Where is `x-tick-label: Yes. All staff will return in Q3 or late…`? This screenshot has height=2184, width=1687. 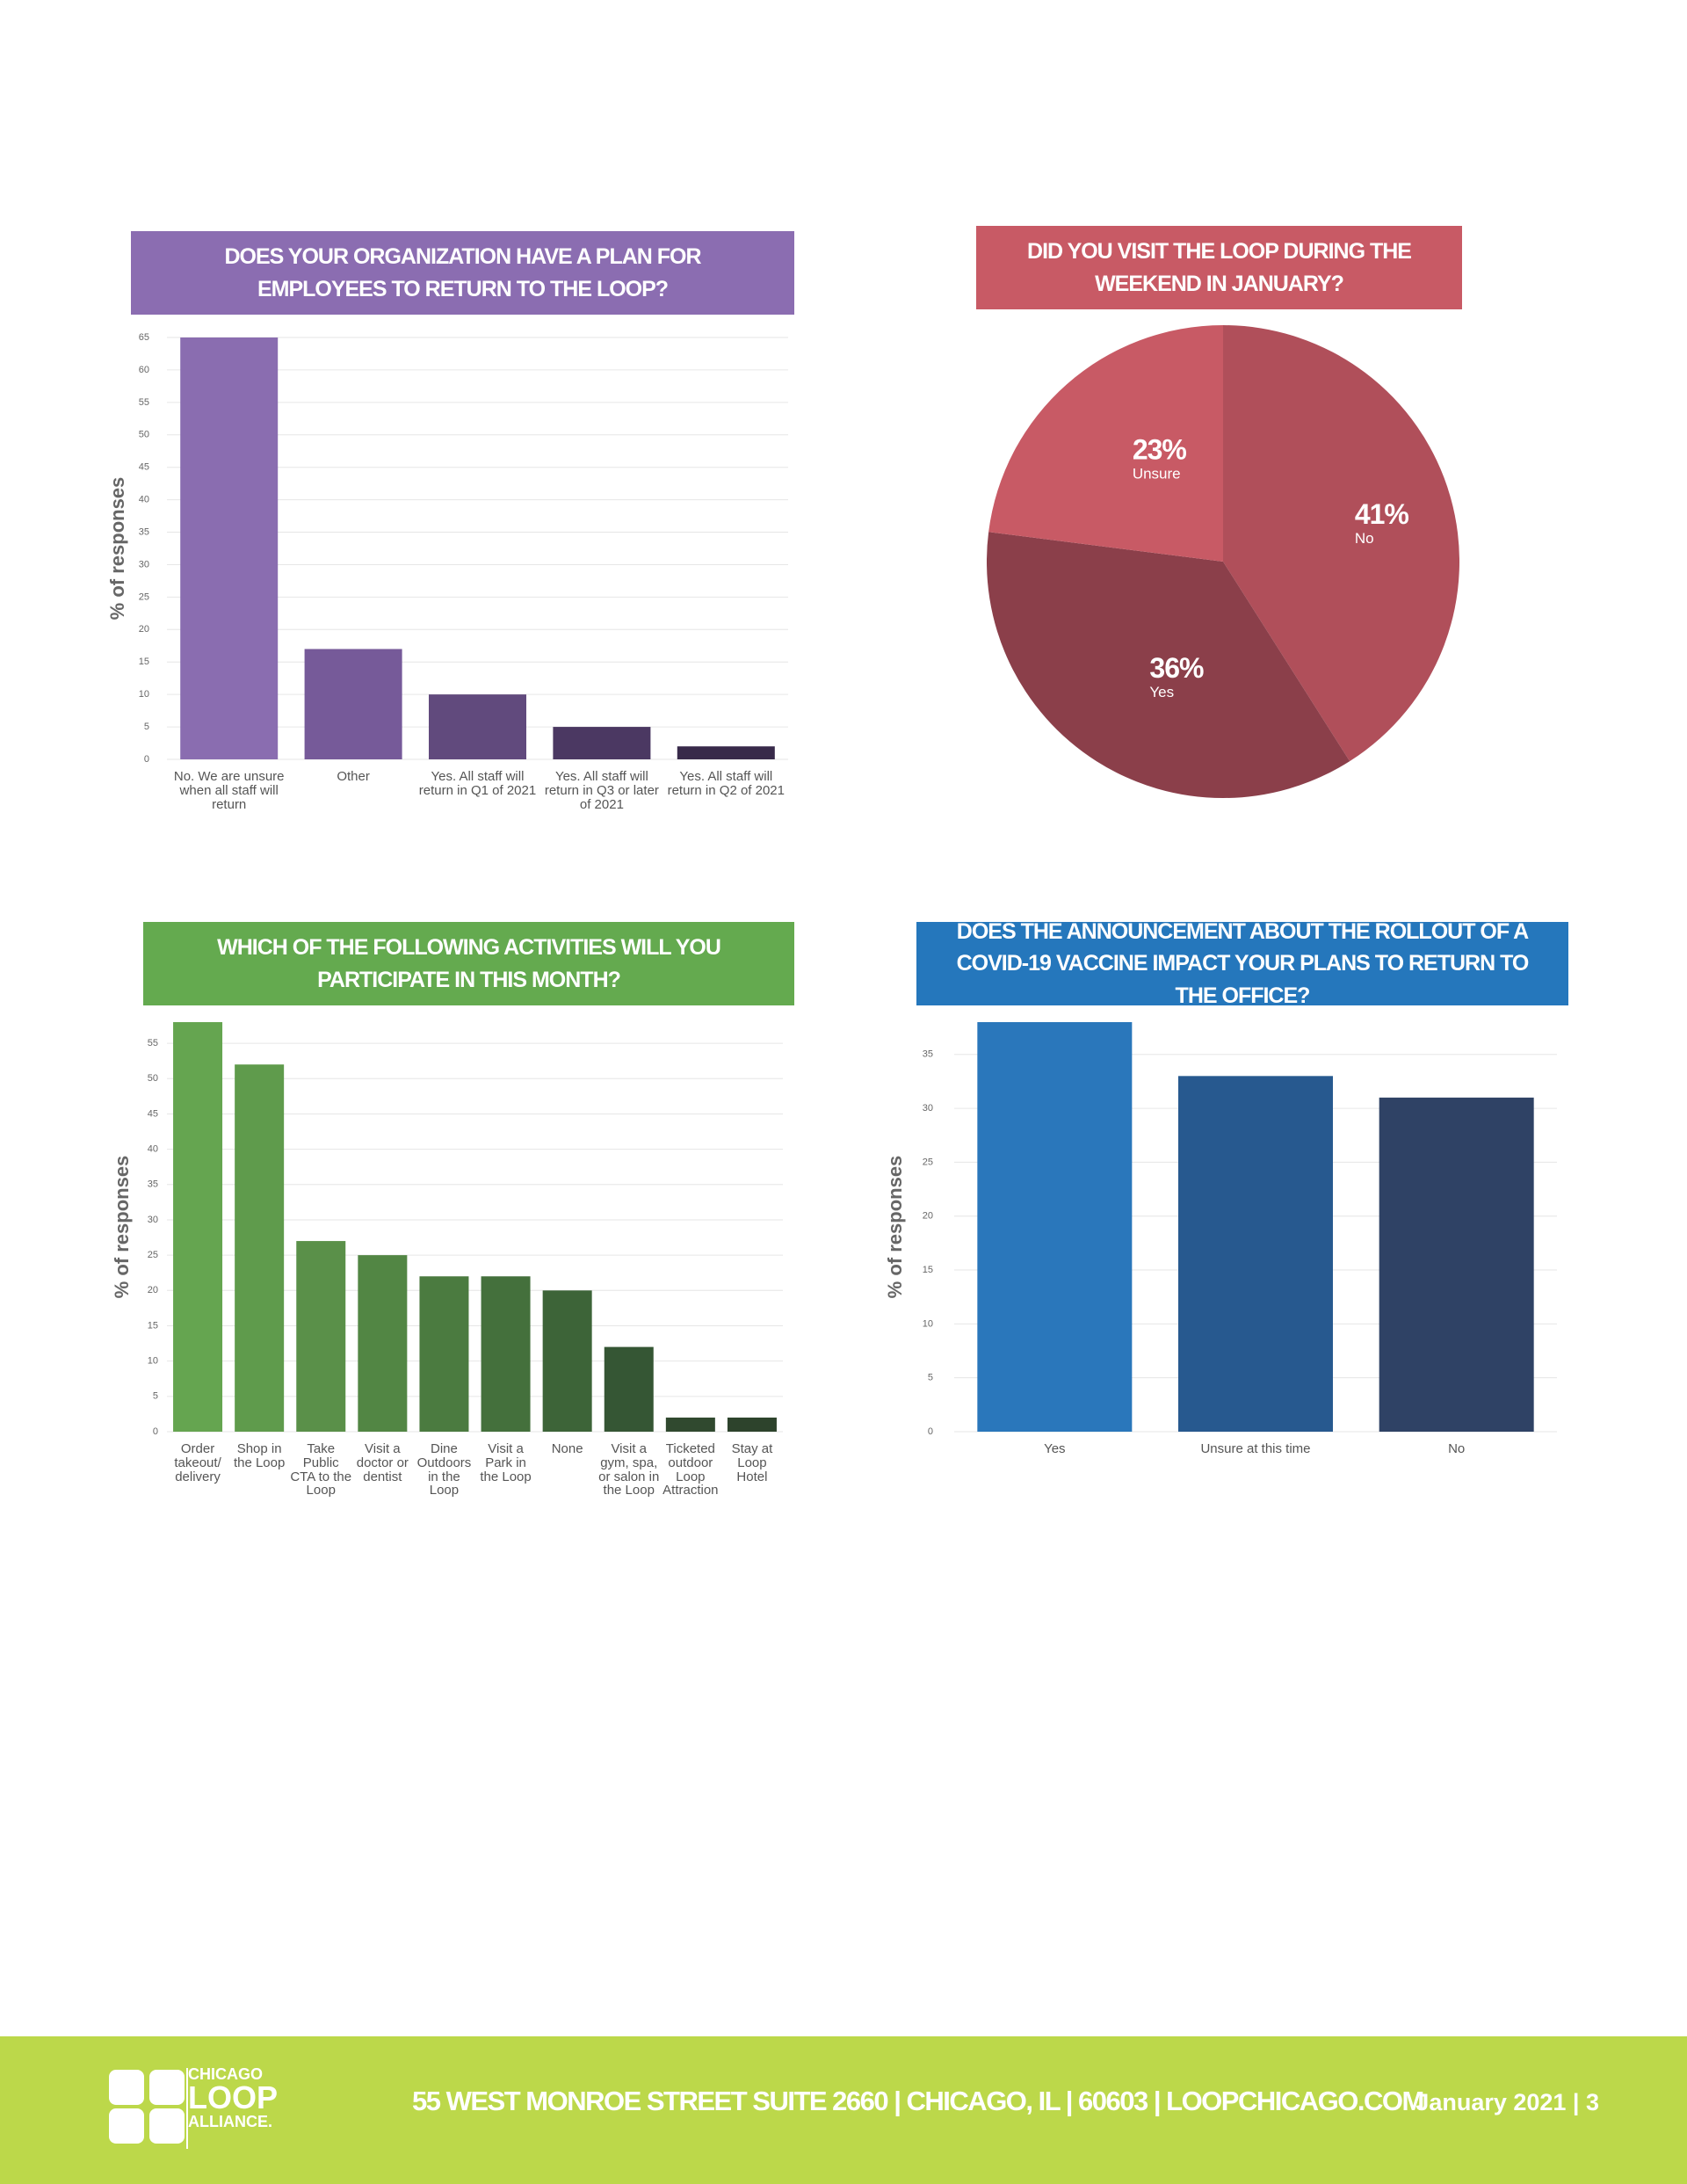 x-tick-label: Yes. All staff will return in Q3 or late… is located at coordinates (601, 790).